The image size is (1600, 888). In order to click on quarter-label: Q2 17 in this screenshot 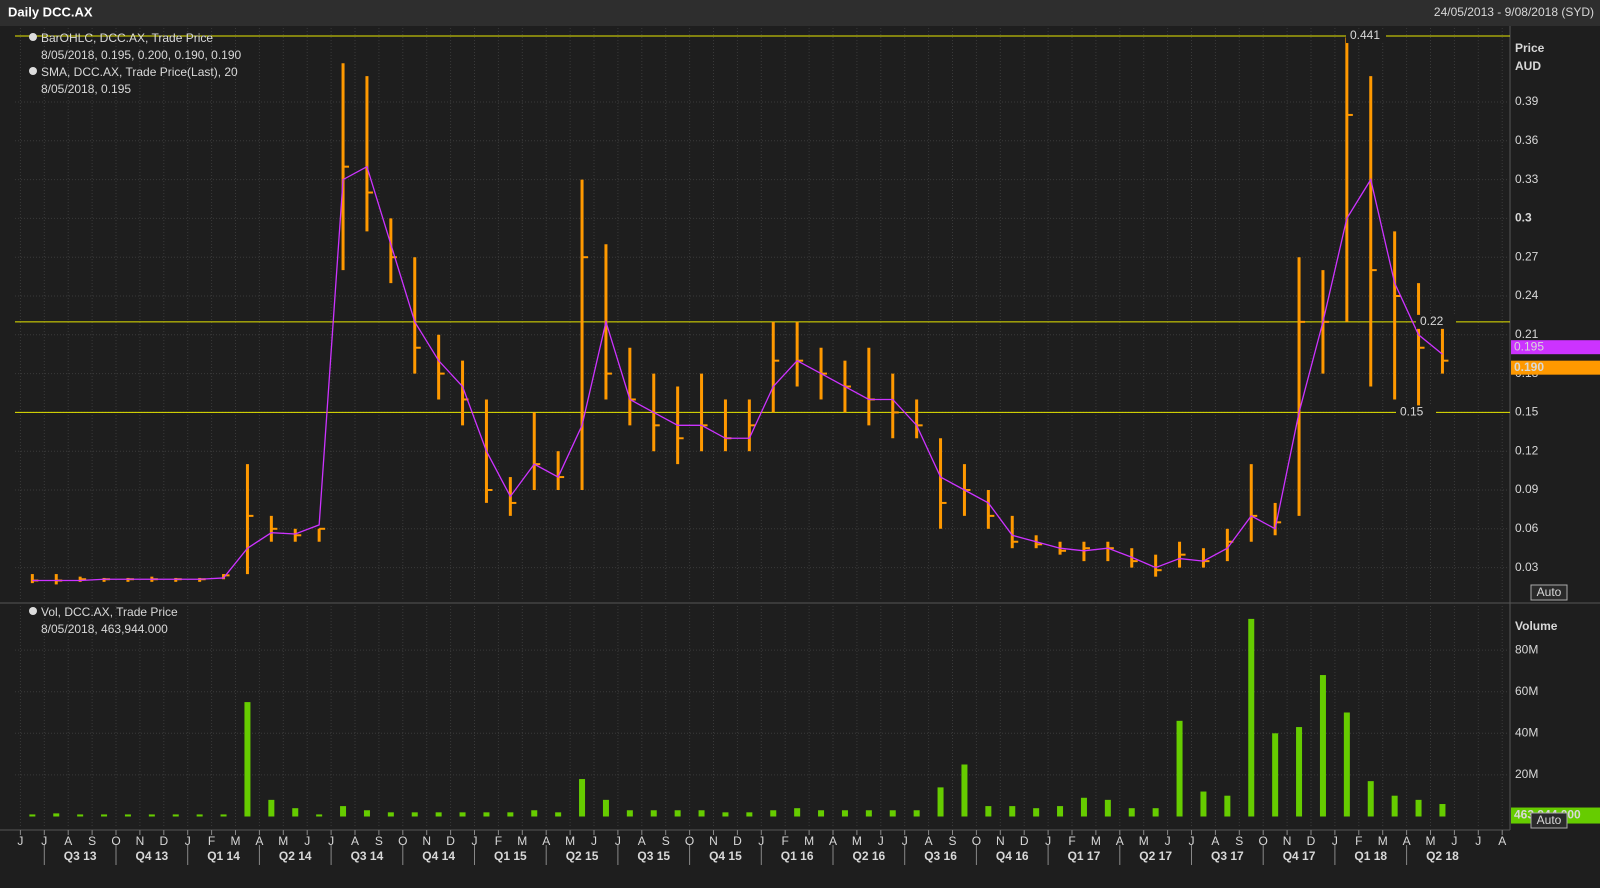, I will do `click(1155, 856)`.